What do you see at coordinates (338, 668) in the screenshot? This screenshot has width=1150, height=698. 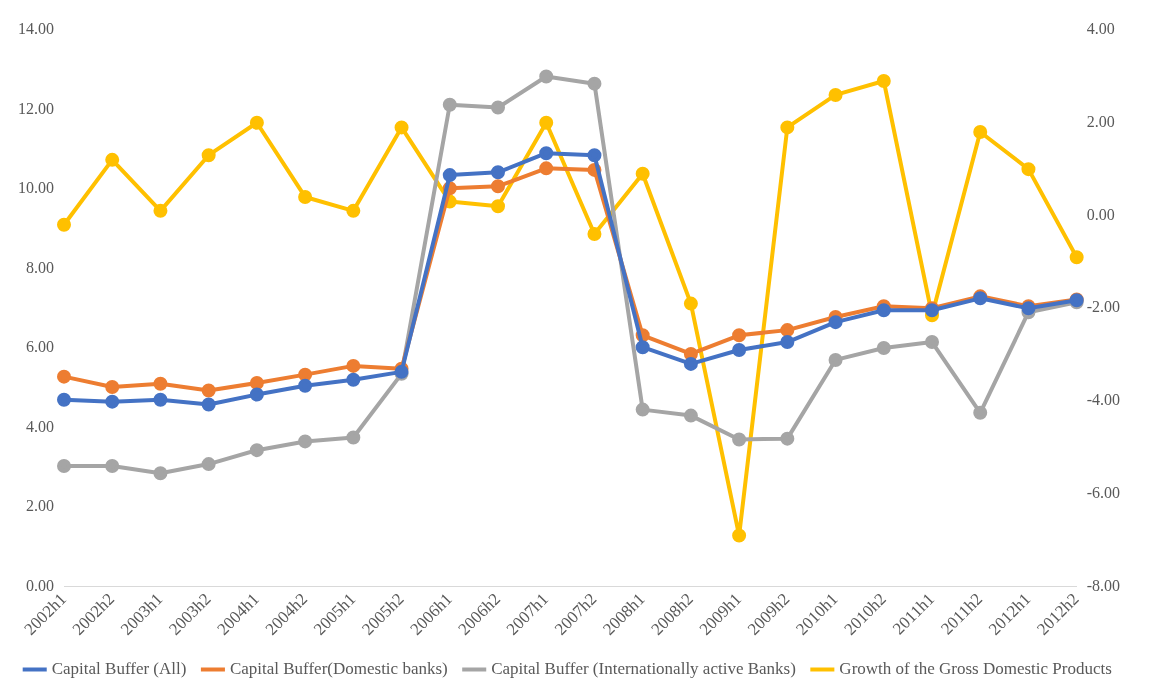 I see `legend-label: Capital Buffer(Domestic banks)` at bounding box center [338, 668].